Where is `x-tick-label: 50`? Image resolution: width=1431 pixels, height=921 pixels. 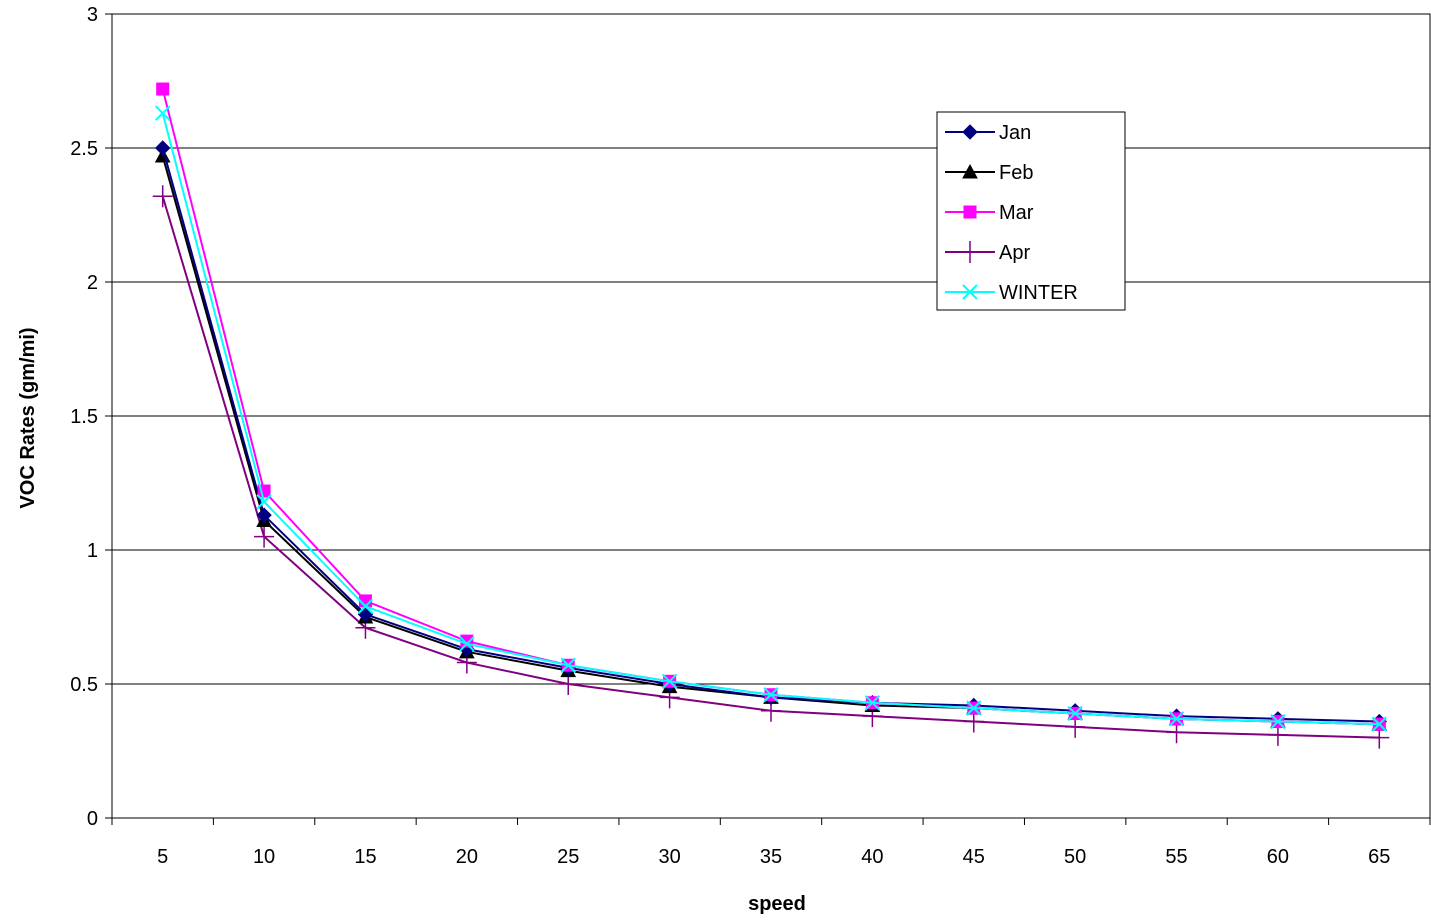
x-tick-label: 50 is located at coordinates (1075, 857).